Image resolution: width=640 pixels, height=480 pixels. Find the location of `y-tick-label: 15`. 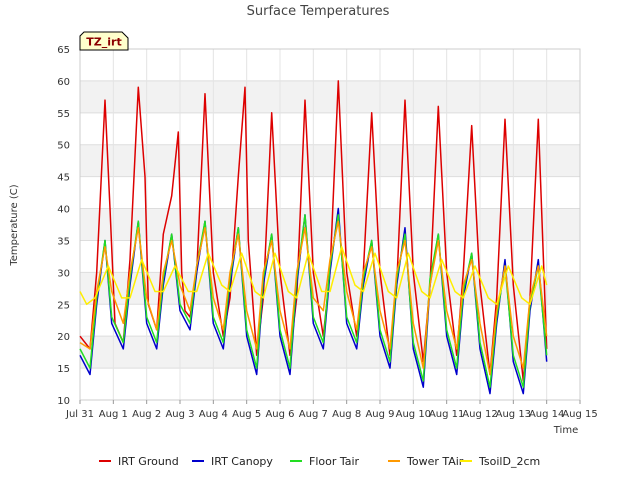

y-tick-label: 15 is located at coordinates (63, 369).